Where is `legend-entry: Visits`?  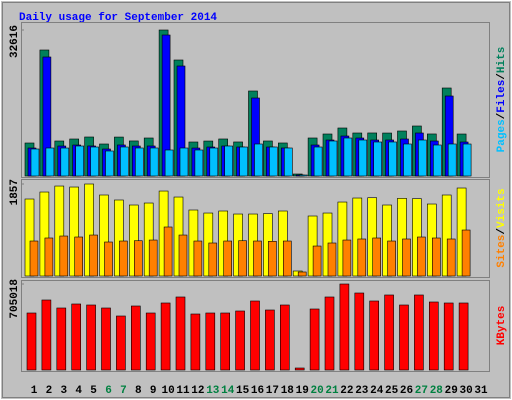 legend-entry: Visits is located at coordinates (502, 208).